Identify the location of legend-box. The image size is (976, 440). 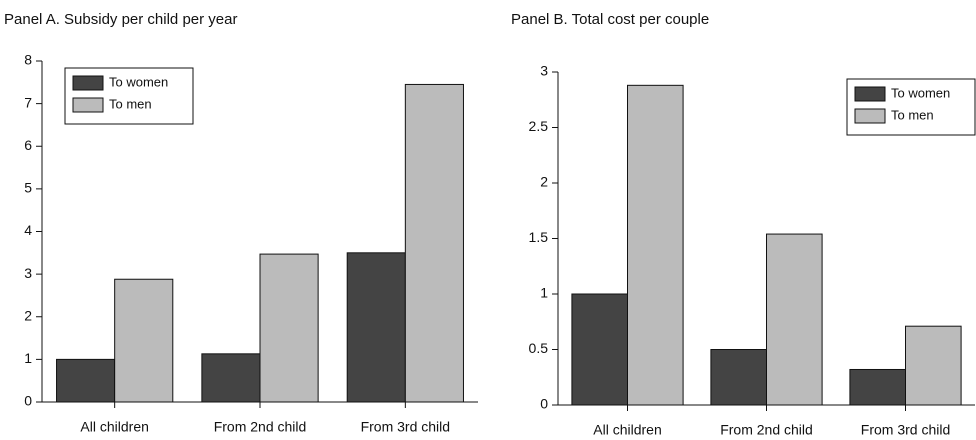
(129, 96).